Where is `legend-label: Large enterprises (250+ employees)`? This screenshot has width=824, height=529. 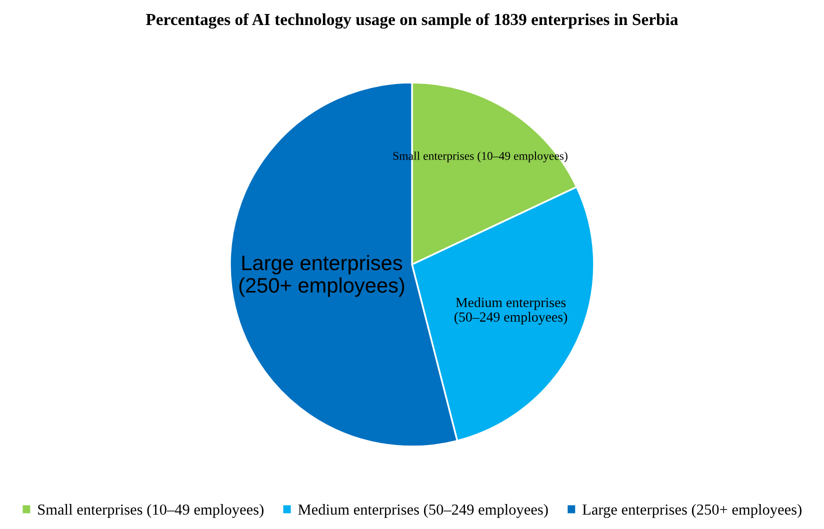 legend-label: Large enterprises (250+ employees) is located at coordinates (692, 511).